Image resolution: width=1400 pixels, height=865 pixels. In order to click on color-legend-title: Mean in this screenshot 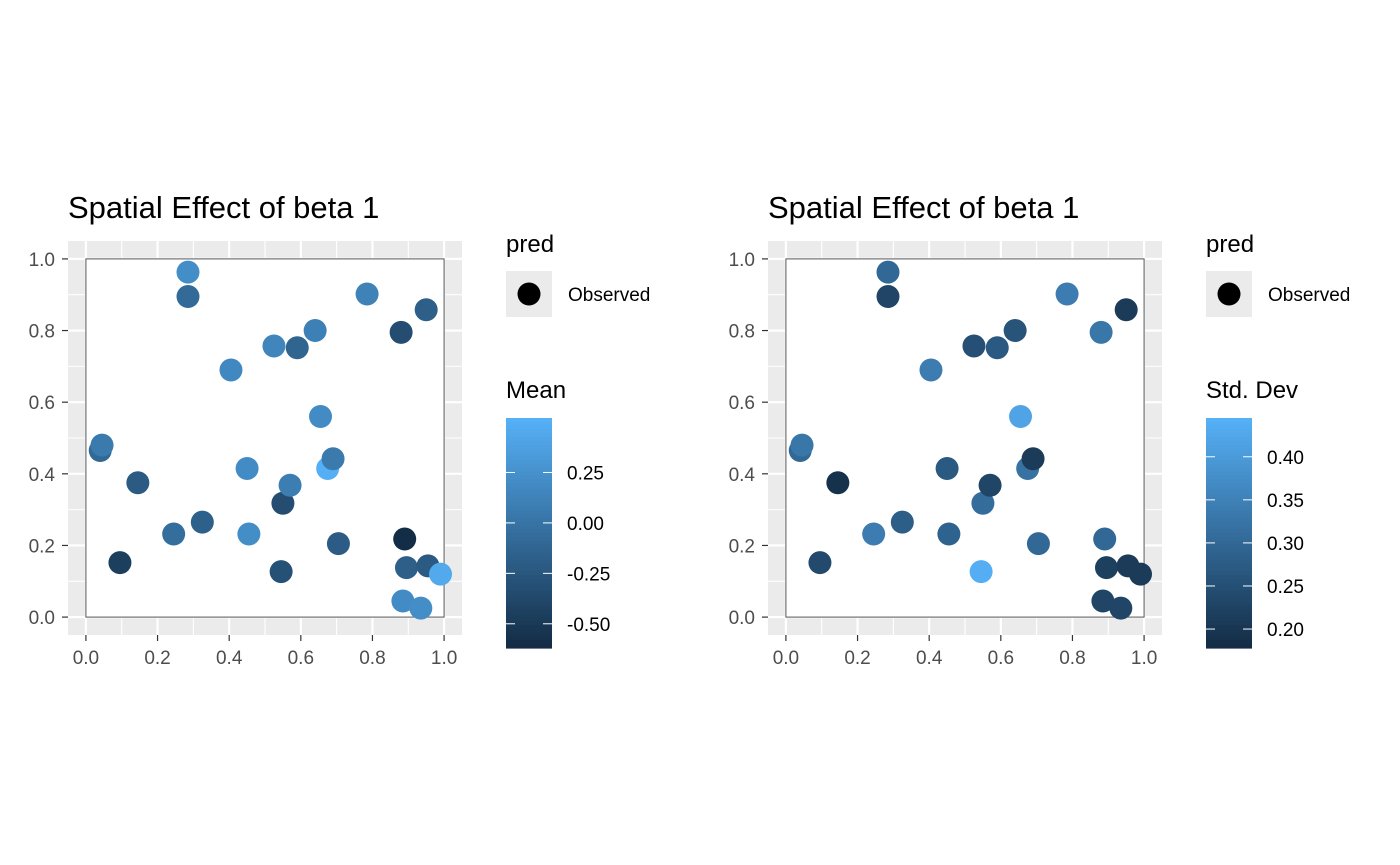, I will do `click(536, 390)`.